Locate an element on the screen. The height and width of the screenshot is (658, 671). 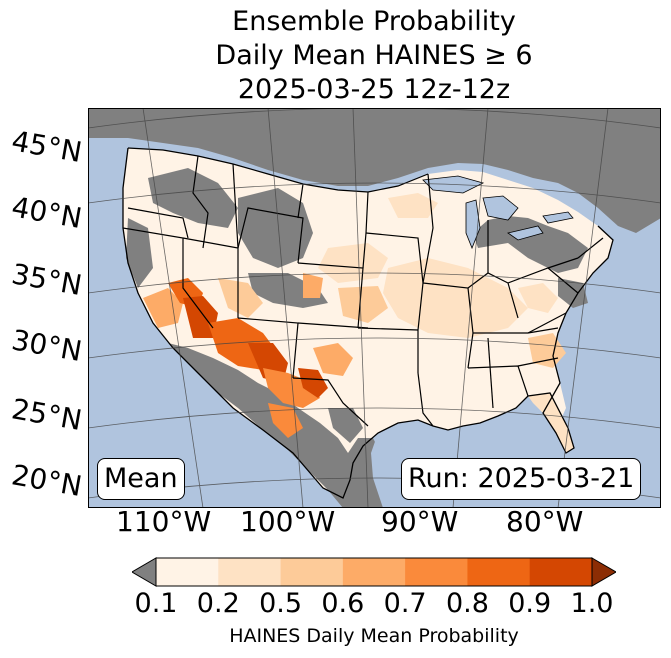
florida is located at coordinates (551, 423).